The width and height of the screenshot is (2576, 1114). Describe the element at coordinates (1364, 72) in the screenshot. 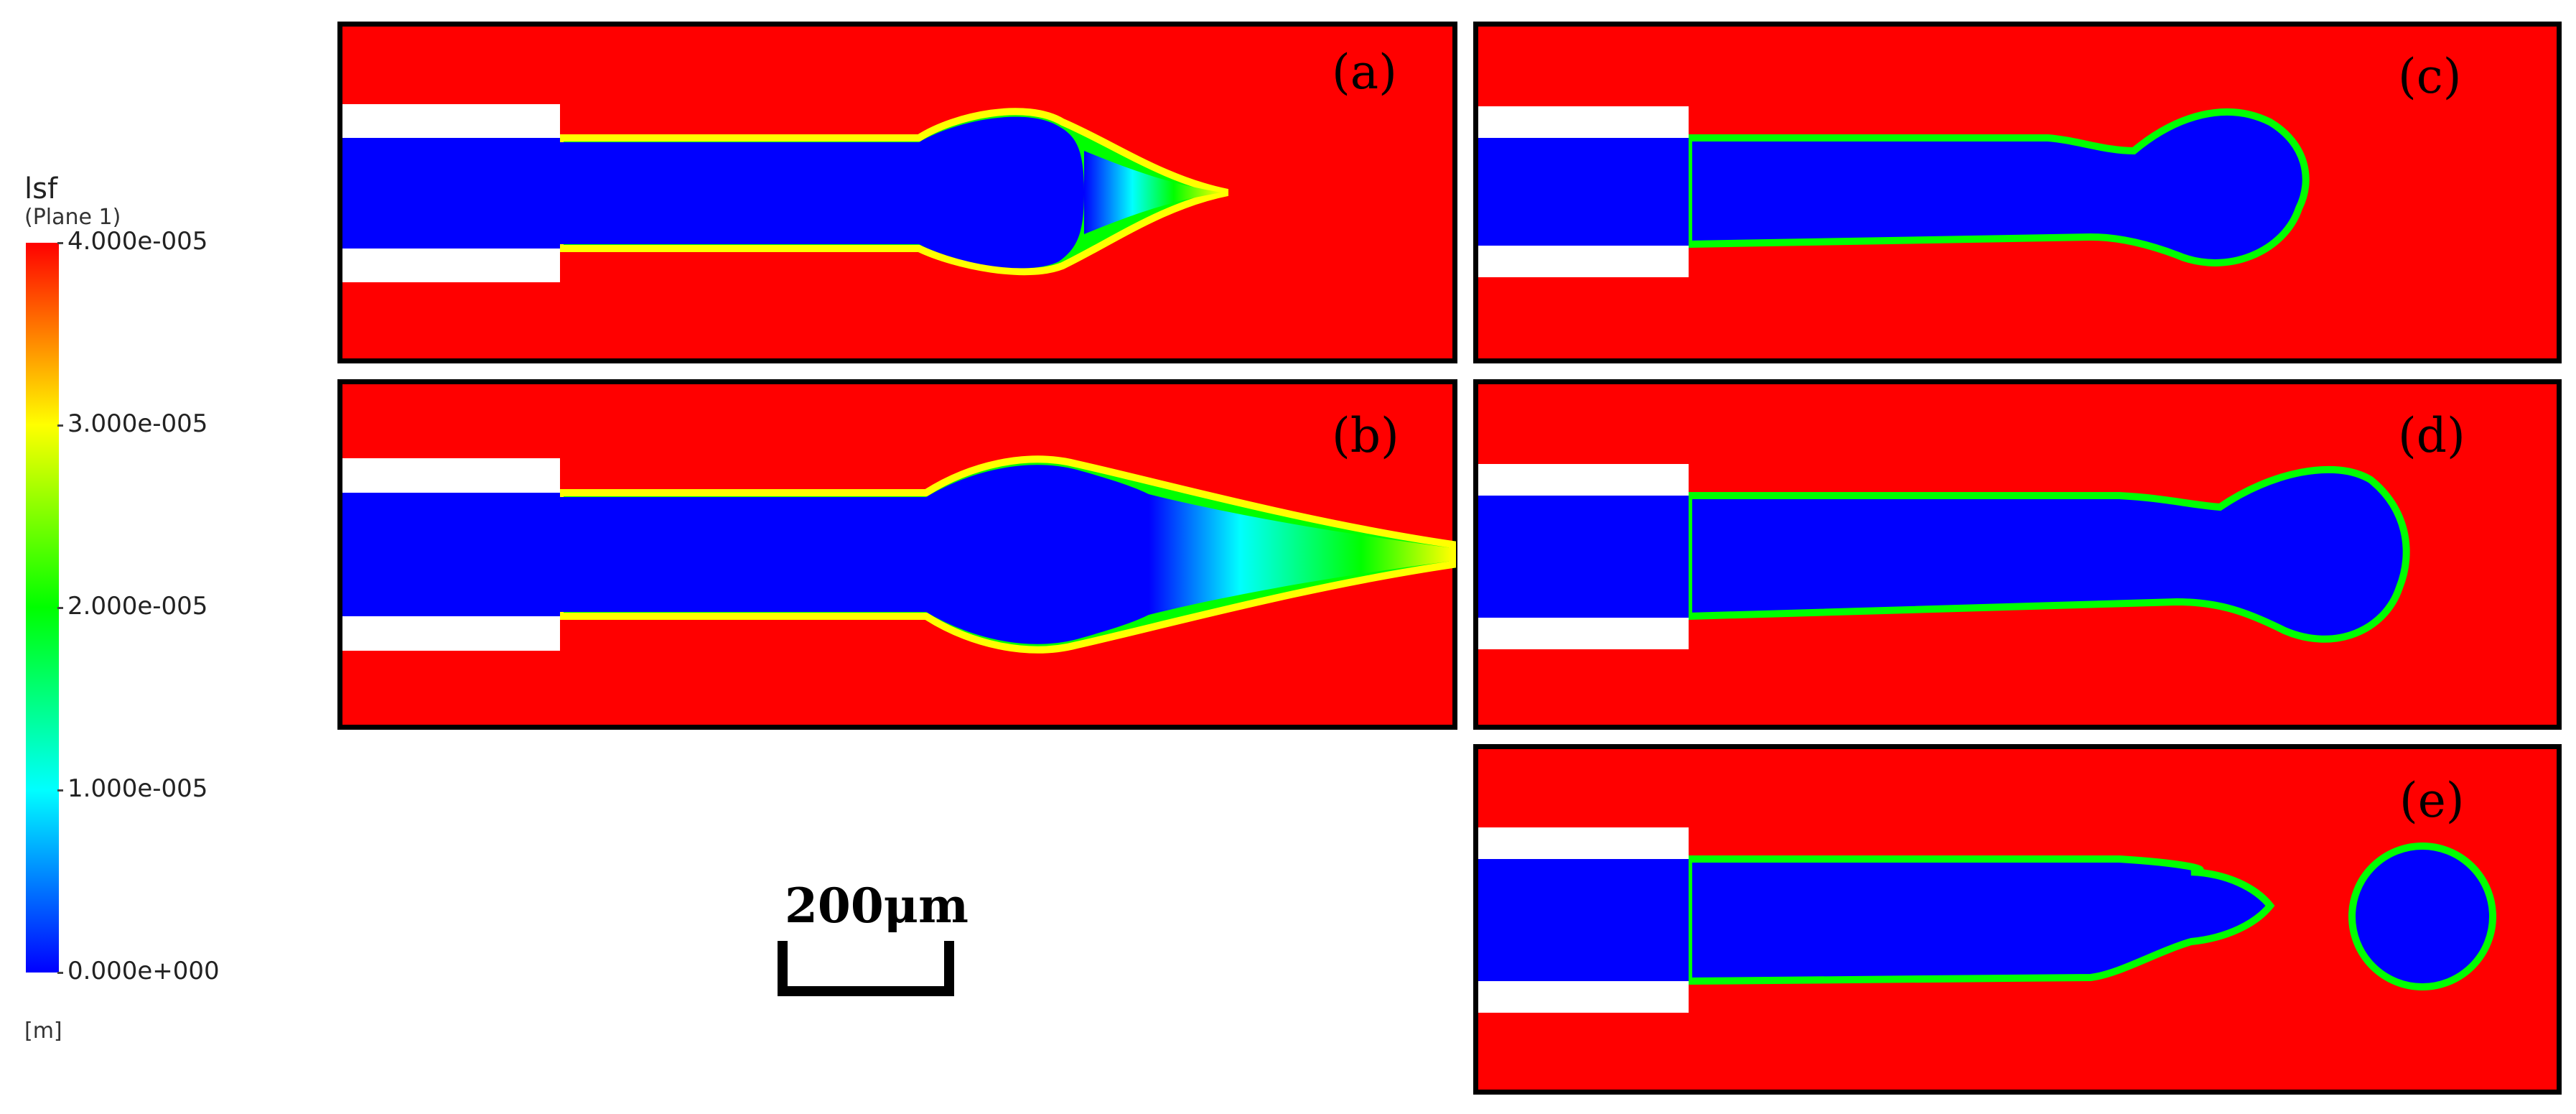

I see `panel-label-a: (a)` at that location.